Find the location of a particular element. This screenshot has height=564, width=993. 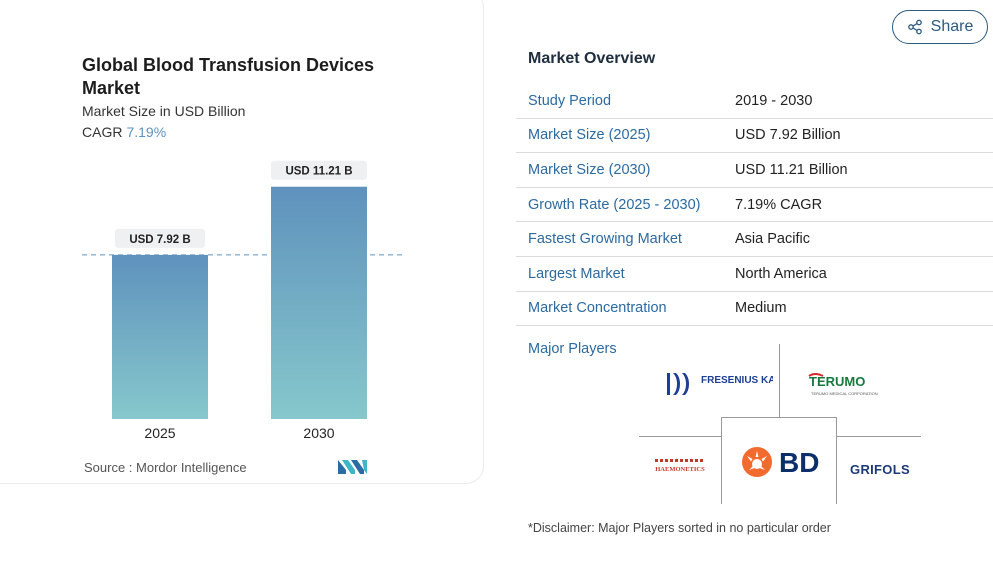

x-tick-label: 2030 is located at coordinates (318, 433).